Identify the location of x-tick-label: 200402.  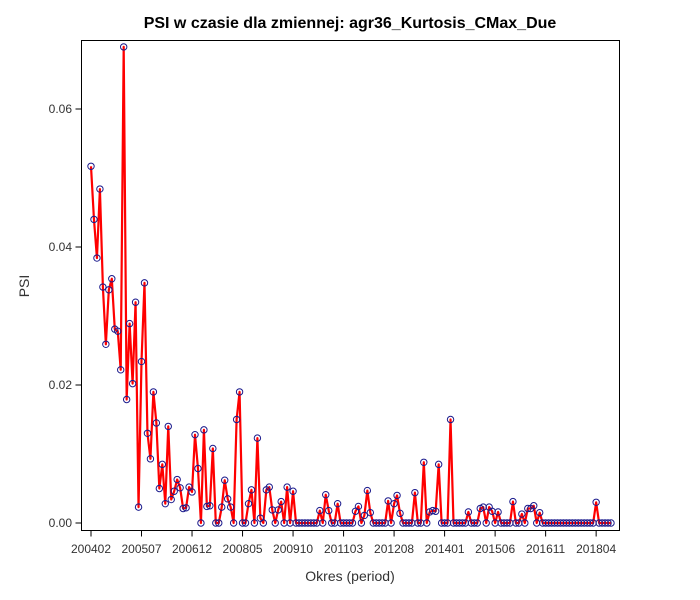
(91, 549).